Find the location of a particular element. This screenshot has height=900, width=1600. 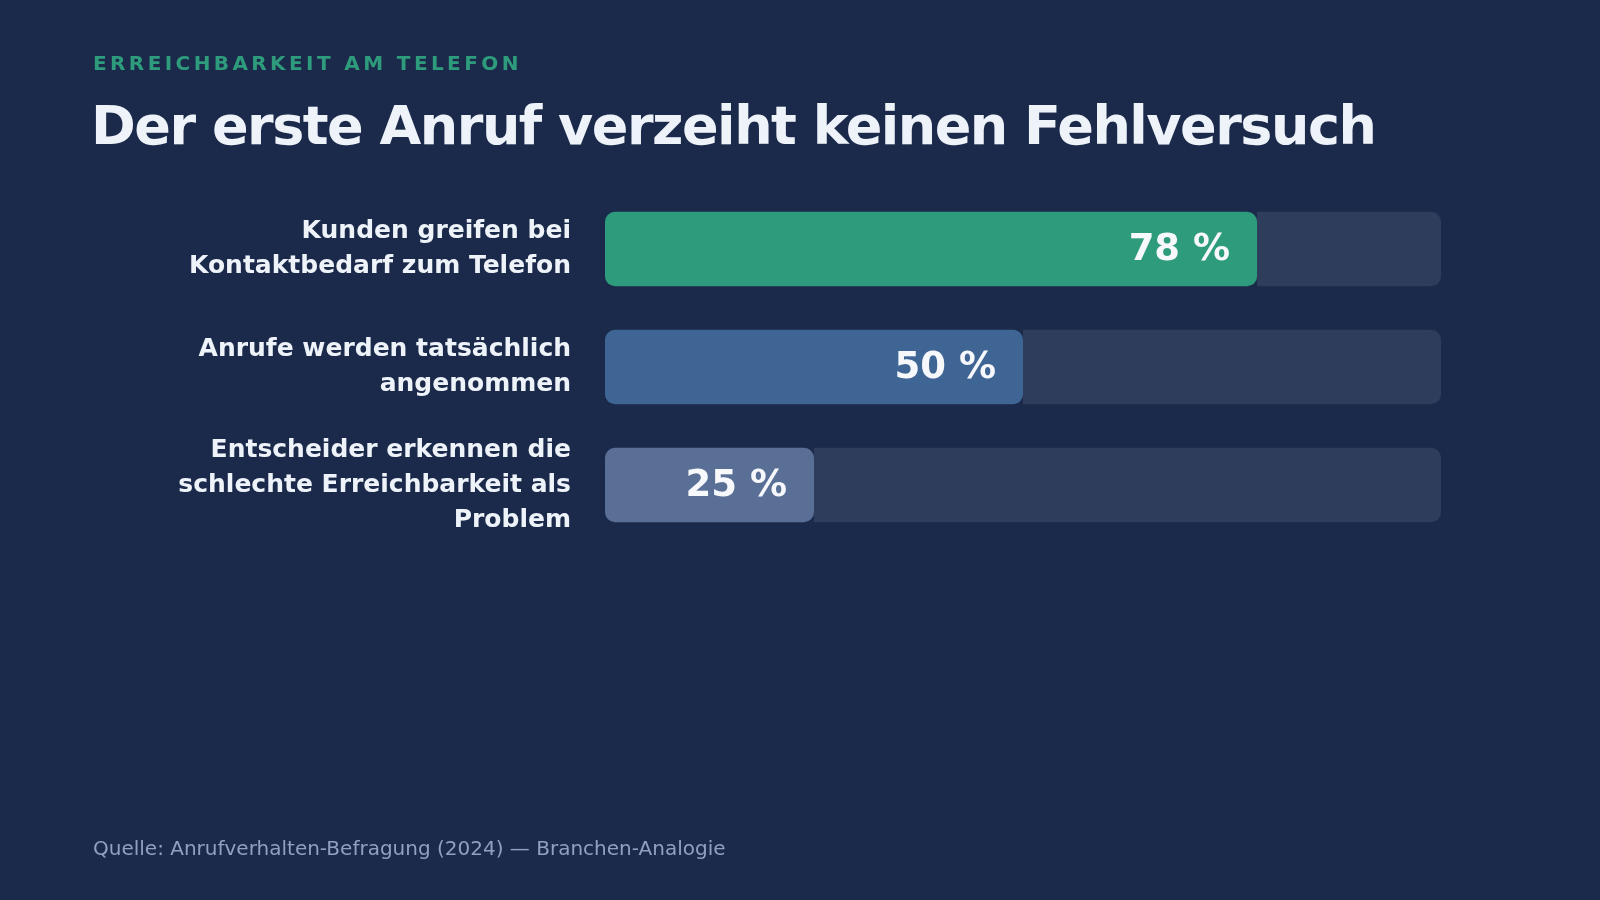

y-tick-label: Entscheider erkennen die schlechte Erreichbarkeit als Problem is located at coordinates (374, 483).